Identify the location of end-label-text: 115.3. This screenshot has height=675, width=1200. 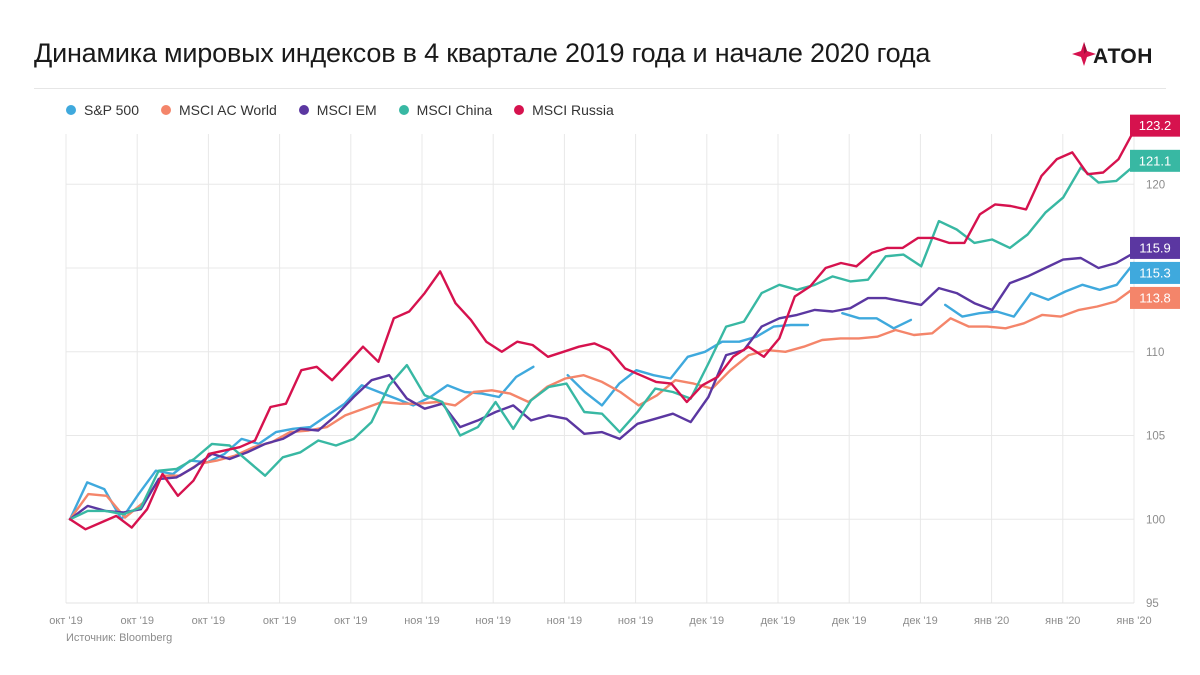
(1155, 272).